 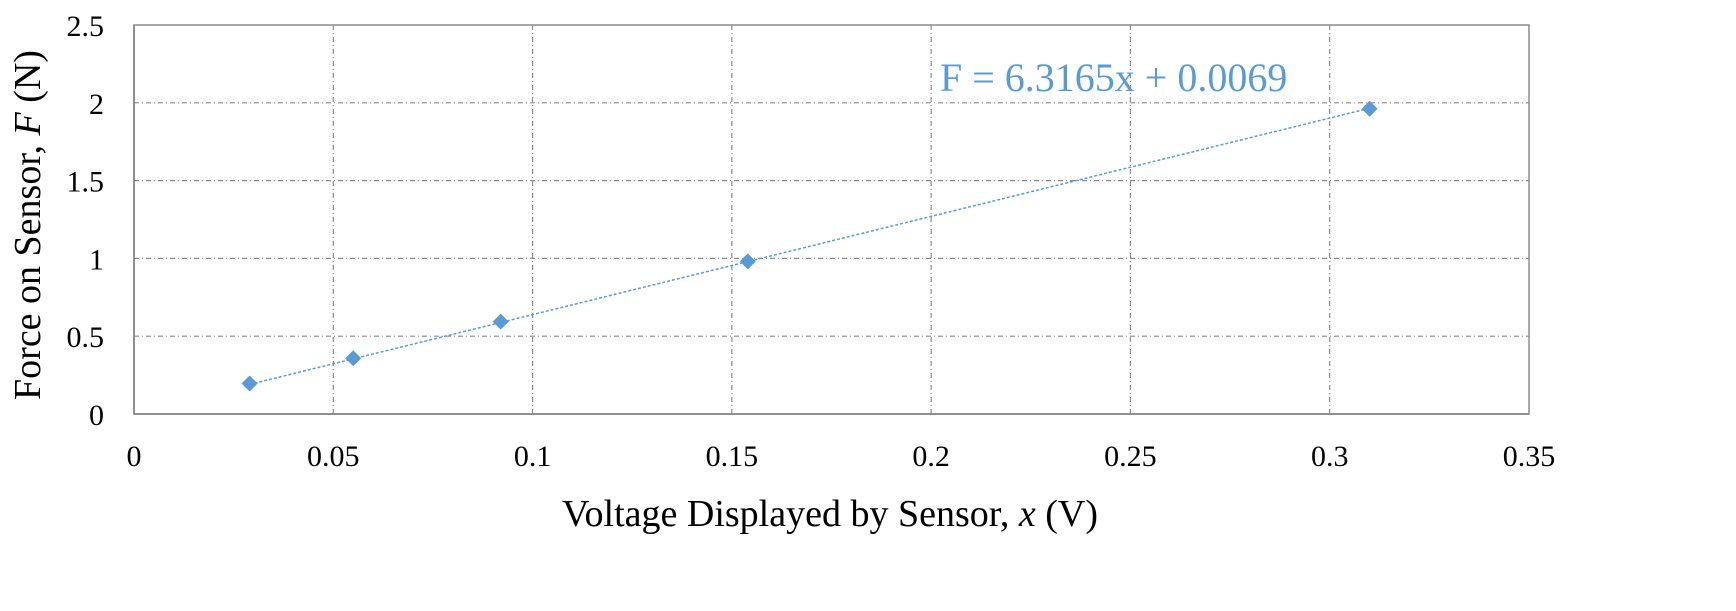 What do you see at coordinates (533, 456) in the screenshot?
I see `x-tick-label: 0.1` at bounding box center [533, 456].